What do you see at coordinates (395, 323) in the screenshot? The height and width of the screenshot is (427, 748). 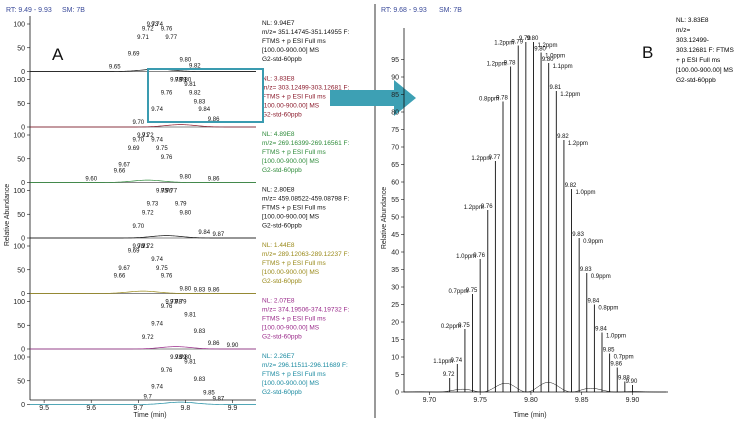 I see `panel-b-y-tick-label: 20` at bounding box center [395, 323].